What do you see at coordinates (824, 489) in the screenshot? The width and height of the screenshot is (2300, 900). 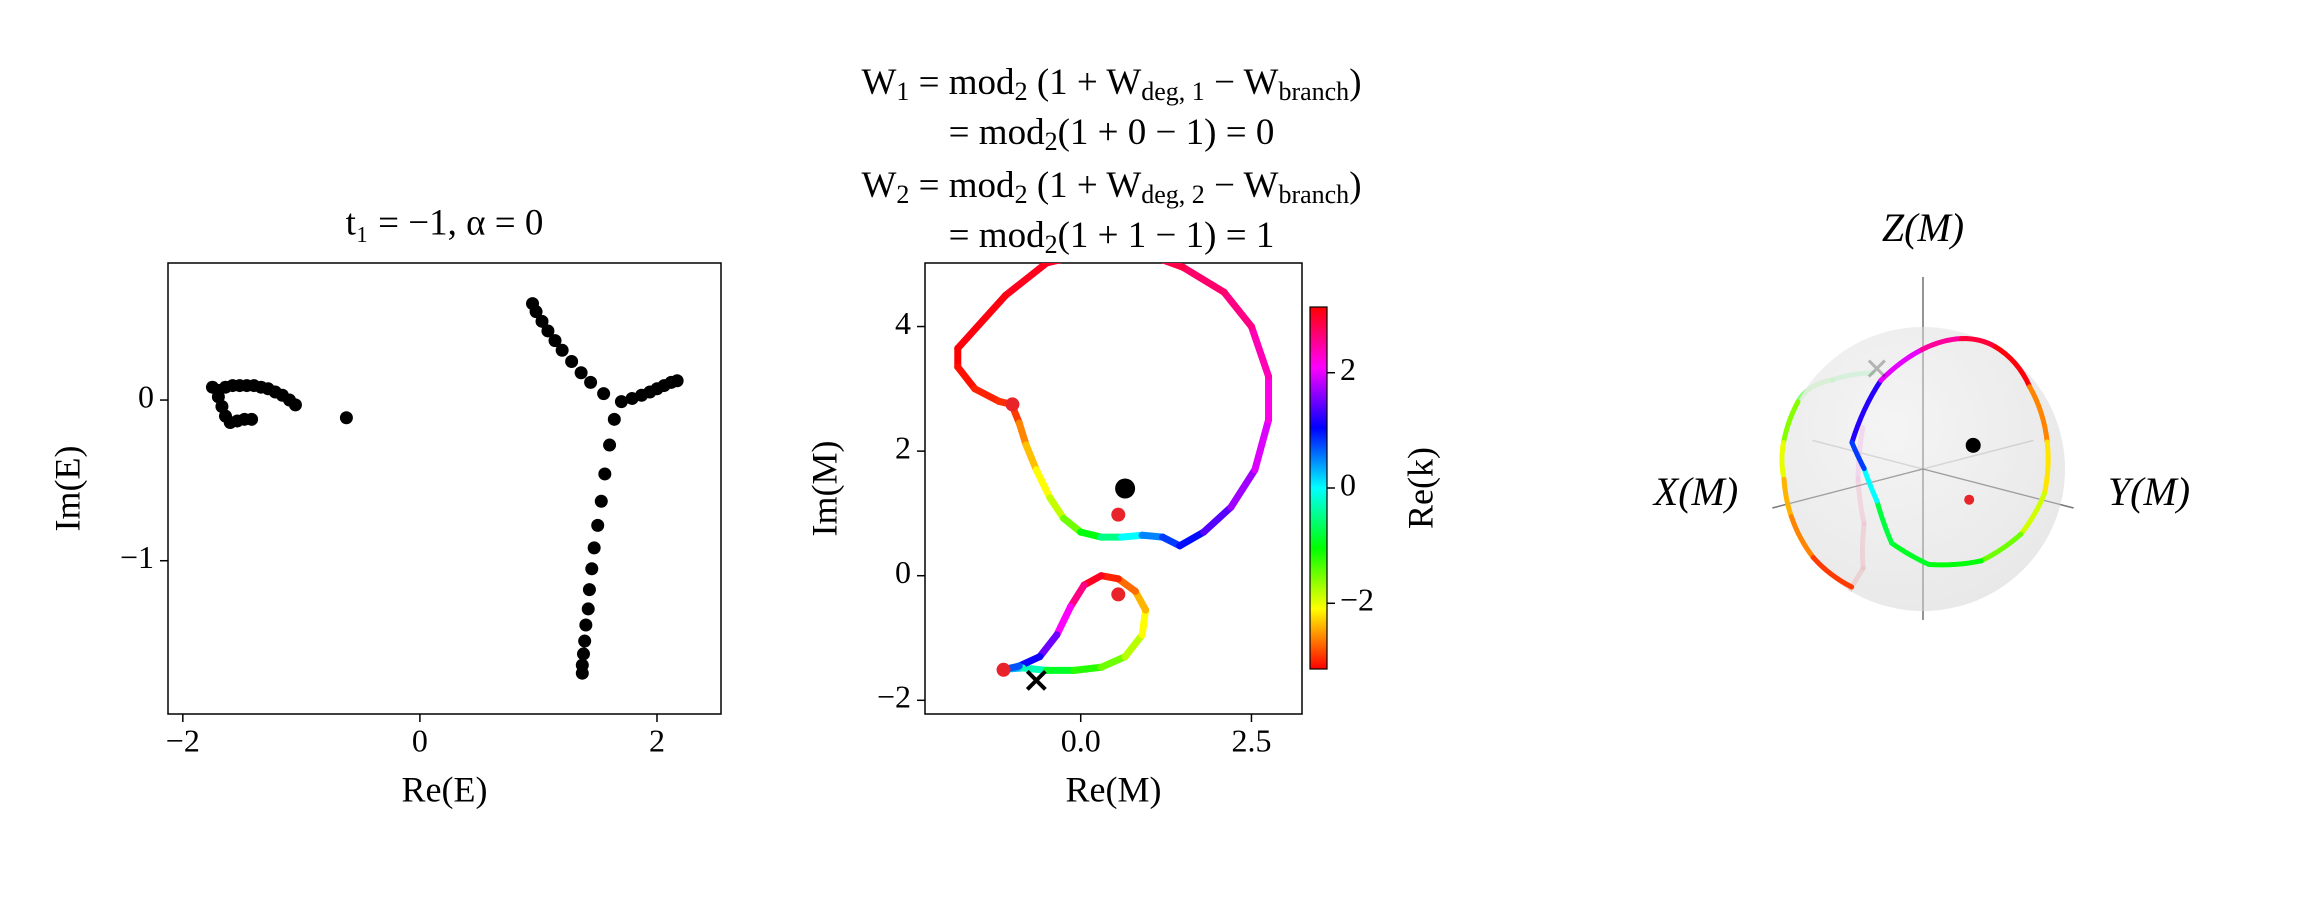 I see `y-axis-label: Im(M)` at bounding box center [824, 489].